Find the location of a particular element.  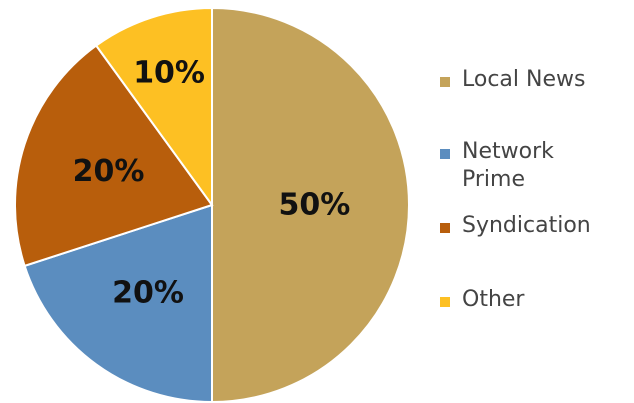

pie-label-syndication: 20% is located at coordinates (109, 171).